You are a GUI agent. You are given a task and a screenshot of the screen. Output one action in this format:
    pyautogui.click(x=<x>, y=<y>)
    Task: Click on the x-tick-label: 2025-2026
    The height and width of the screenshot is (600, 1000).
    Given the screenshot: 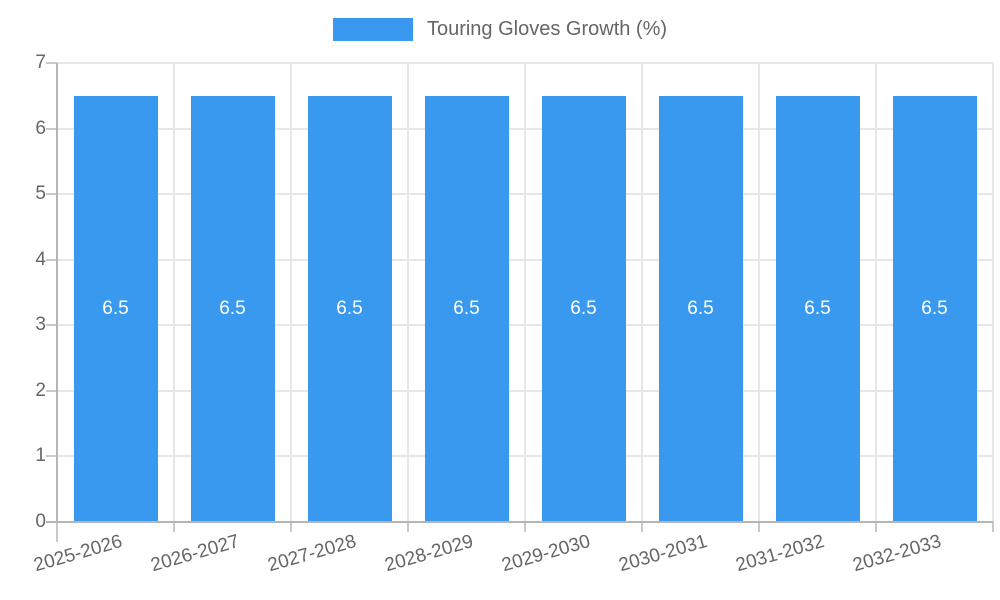 What is the action you would take?
    pyautogui.click(x=78, y=554)
    